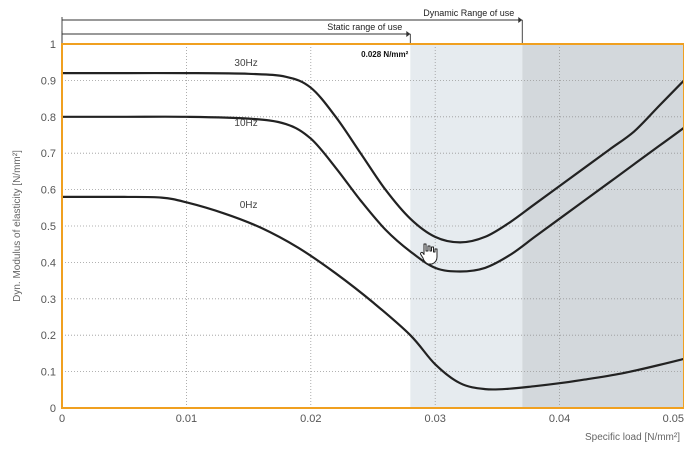  What do you see at coordinates (186, 419) in the screenshot?
I see `x-tick-label: 0.01` at bounding box center [186, 419].